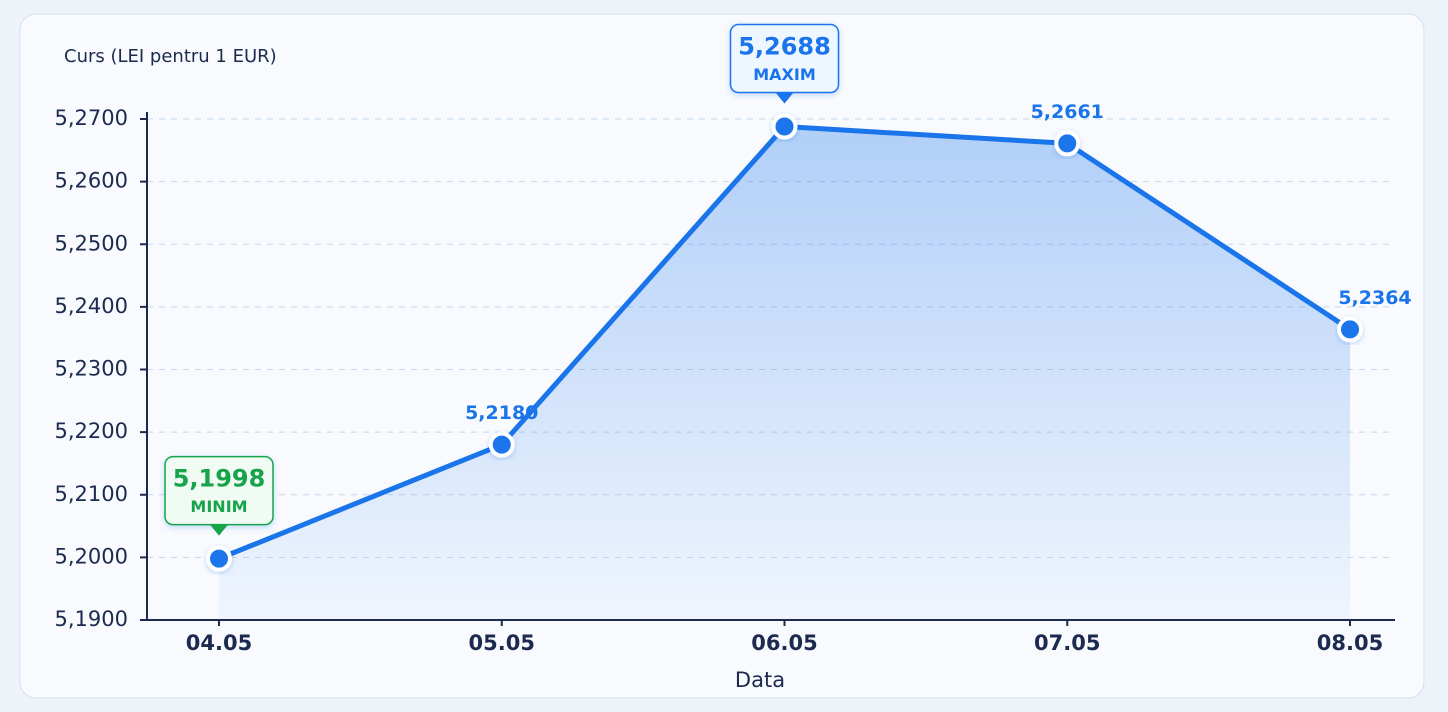 The width and height of the screenshot is (1448, 712). Describe the element at coordinates (91, 306) in the screenshot. I see `y-tick-label: 5,2400` at that location.